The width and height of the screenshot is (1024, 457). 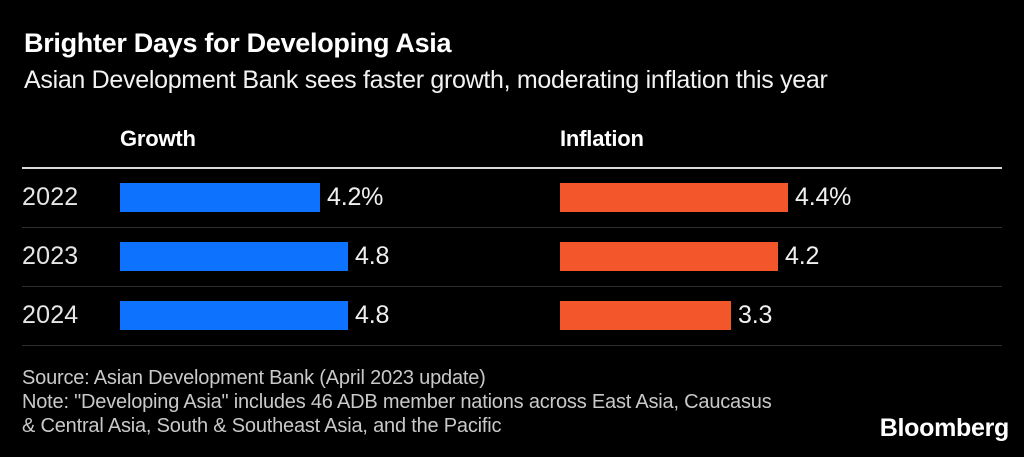 What do you see at coordinates (802, 256) in the screenshot?
I see `inflation-value-label: 4.2` at bounding box center [802, 256].